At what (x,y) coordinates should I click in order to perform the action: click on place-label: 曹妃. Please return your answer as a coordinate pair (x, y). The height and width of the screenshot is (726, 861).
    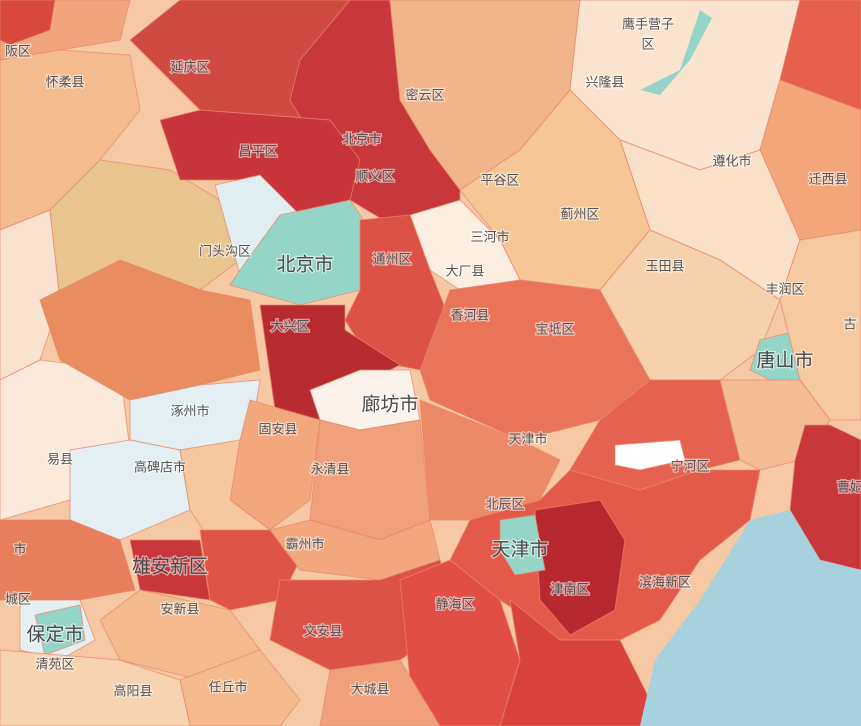
    Looking at the image, I should click on (849, 488).